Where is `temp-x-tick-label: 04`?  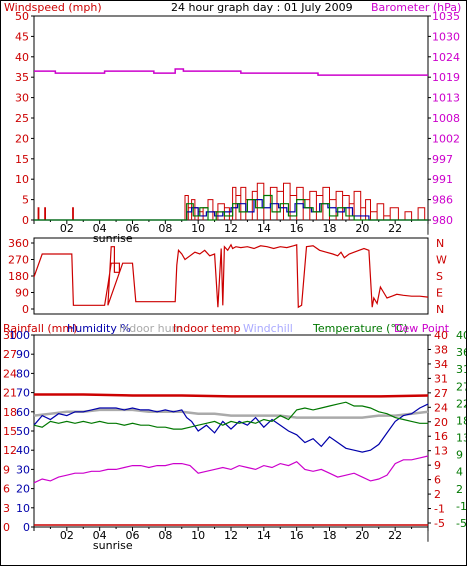
temp-x-tick-label: 04 is located at coordinates (100, 535).